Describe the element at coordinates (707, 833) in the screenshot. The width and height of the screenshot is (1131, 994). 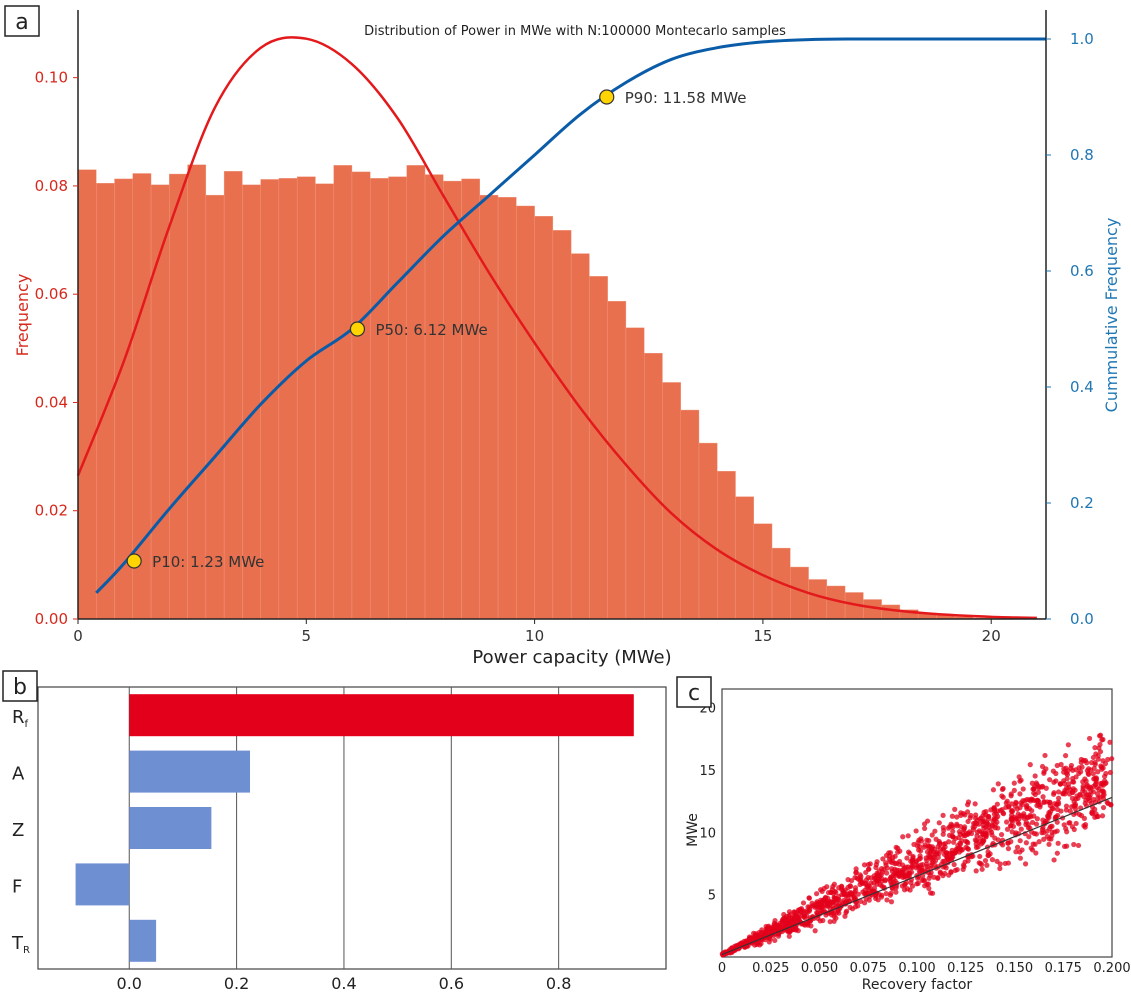
I see `y-tick-label: 10` at that location.